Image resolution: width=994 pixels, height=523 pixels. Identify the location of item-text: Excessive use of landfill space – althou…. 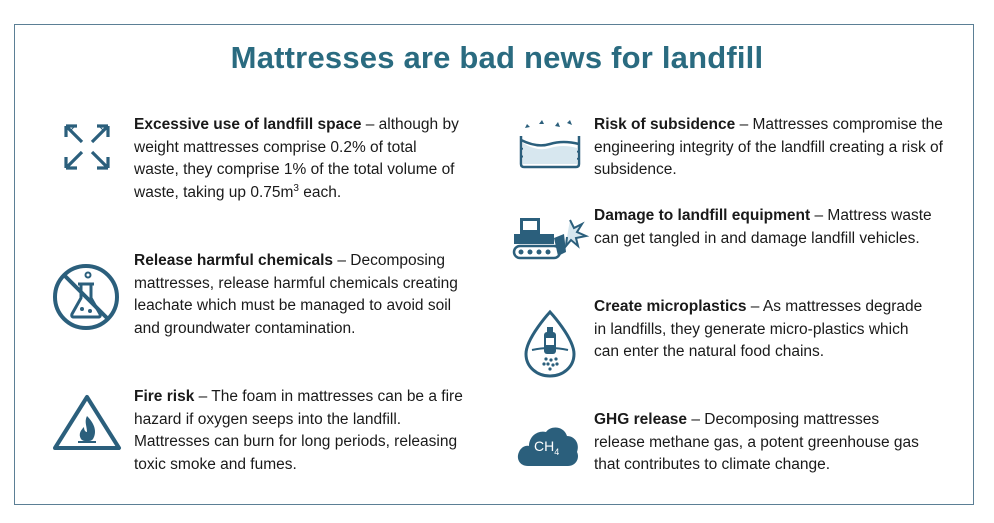
(299, 159).